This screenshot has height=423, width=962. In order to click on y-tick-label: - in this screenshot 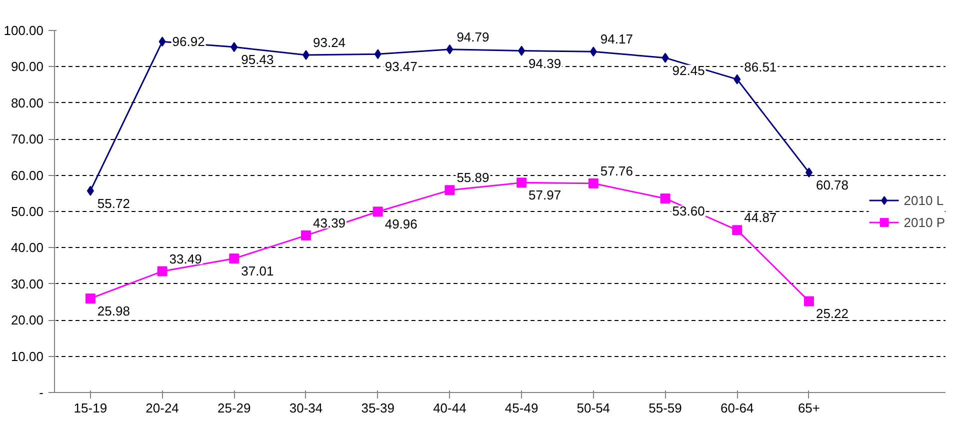, I will do `click(41, 392)`.